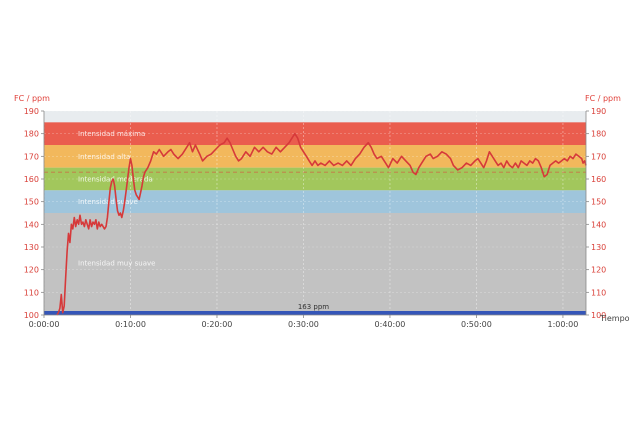  I want to click on x-tick-label-5: 0:50:00, so click(476, 324).